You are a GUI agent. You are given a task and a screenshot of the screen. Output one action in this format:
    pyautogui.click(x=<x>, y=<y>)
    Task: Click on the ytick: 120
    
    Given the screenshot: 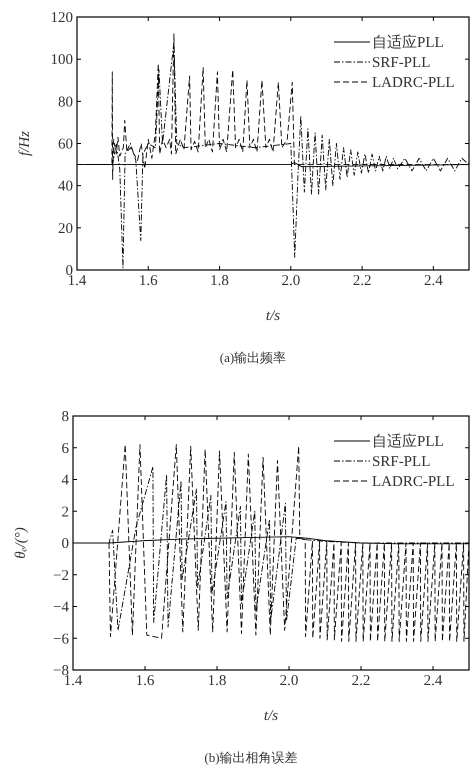 What is the action you would take?
    pyautogui.click(x=61, y=18)
    